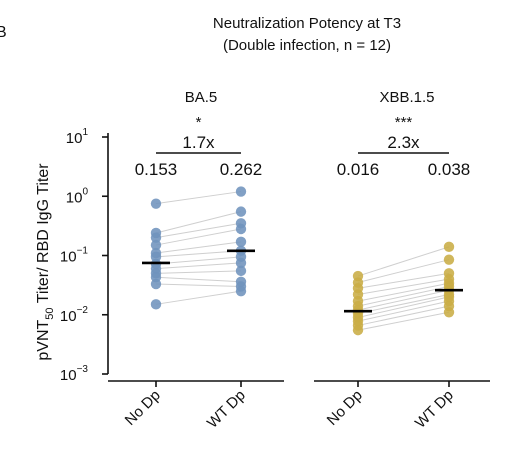 The width and height of the screenshot is (523, 465). I want to click on y-tick-label-3: 10⁻², so click(74, 315).